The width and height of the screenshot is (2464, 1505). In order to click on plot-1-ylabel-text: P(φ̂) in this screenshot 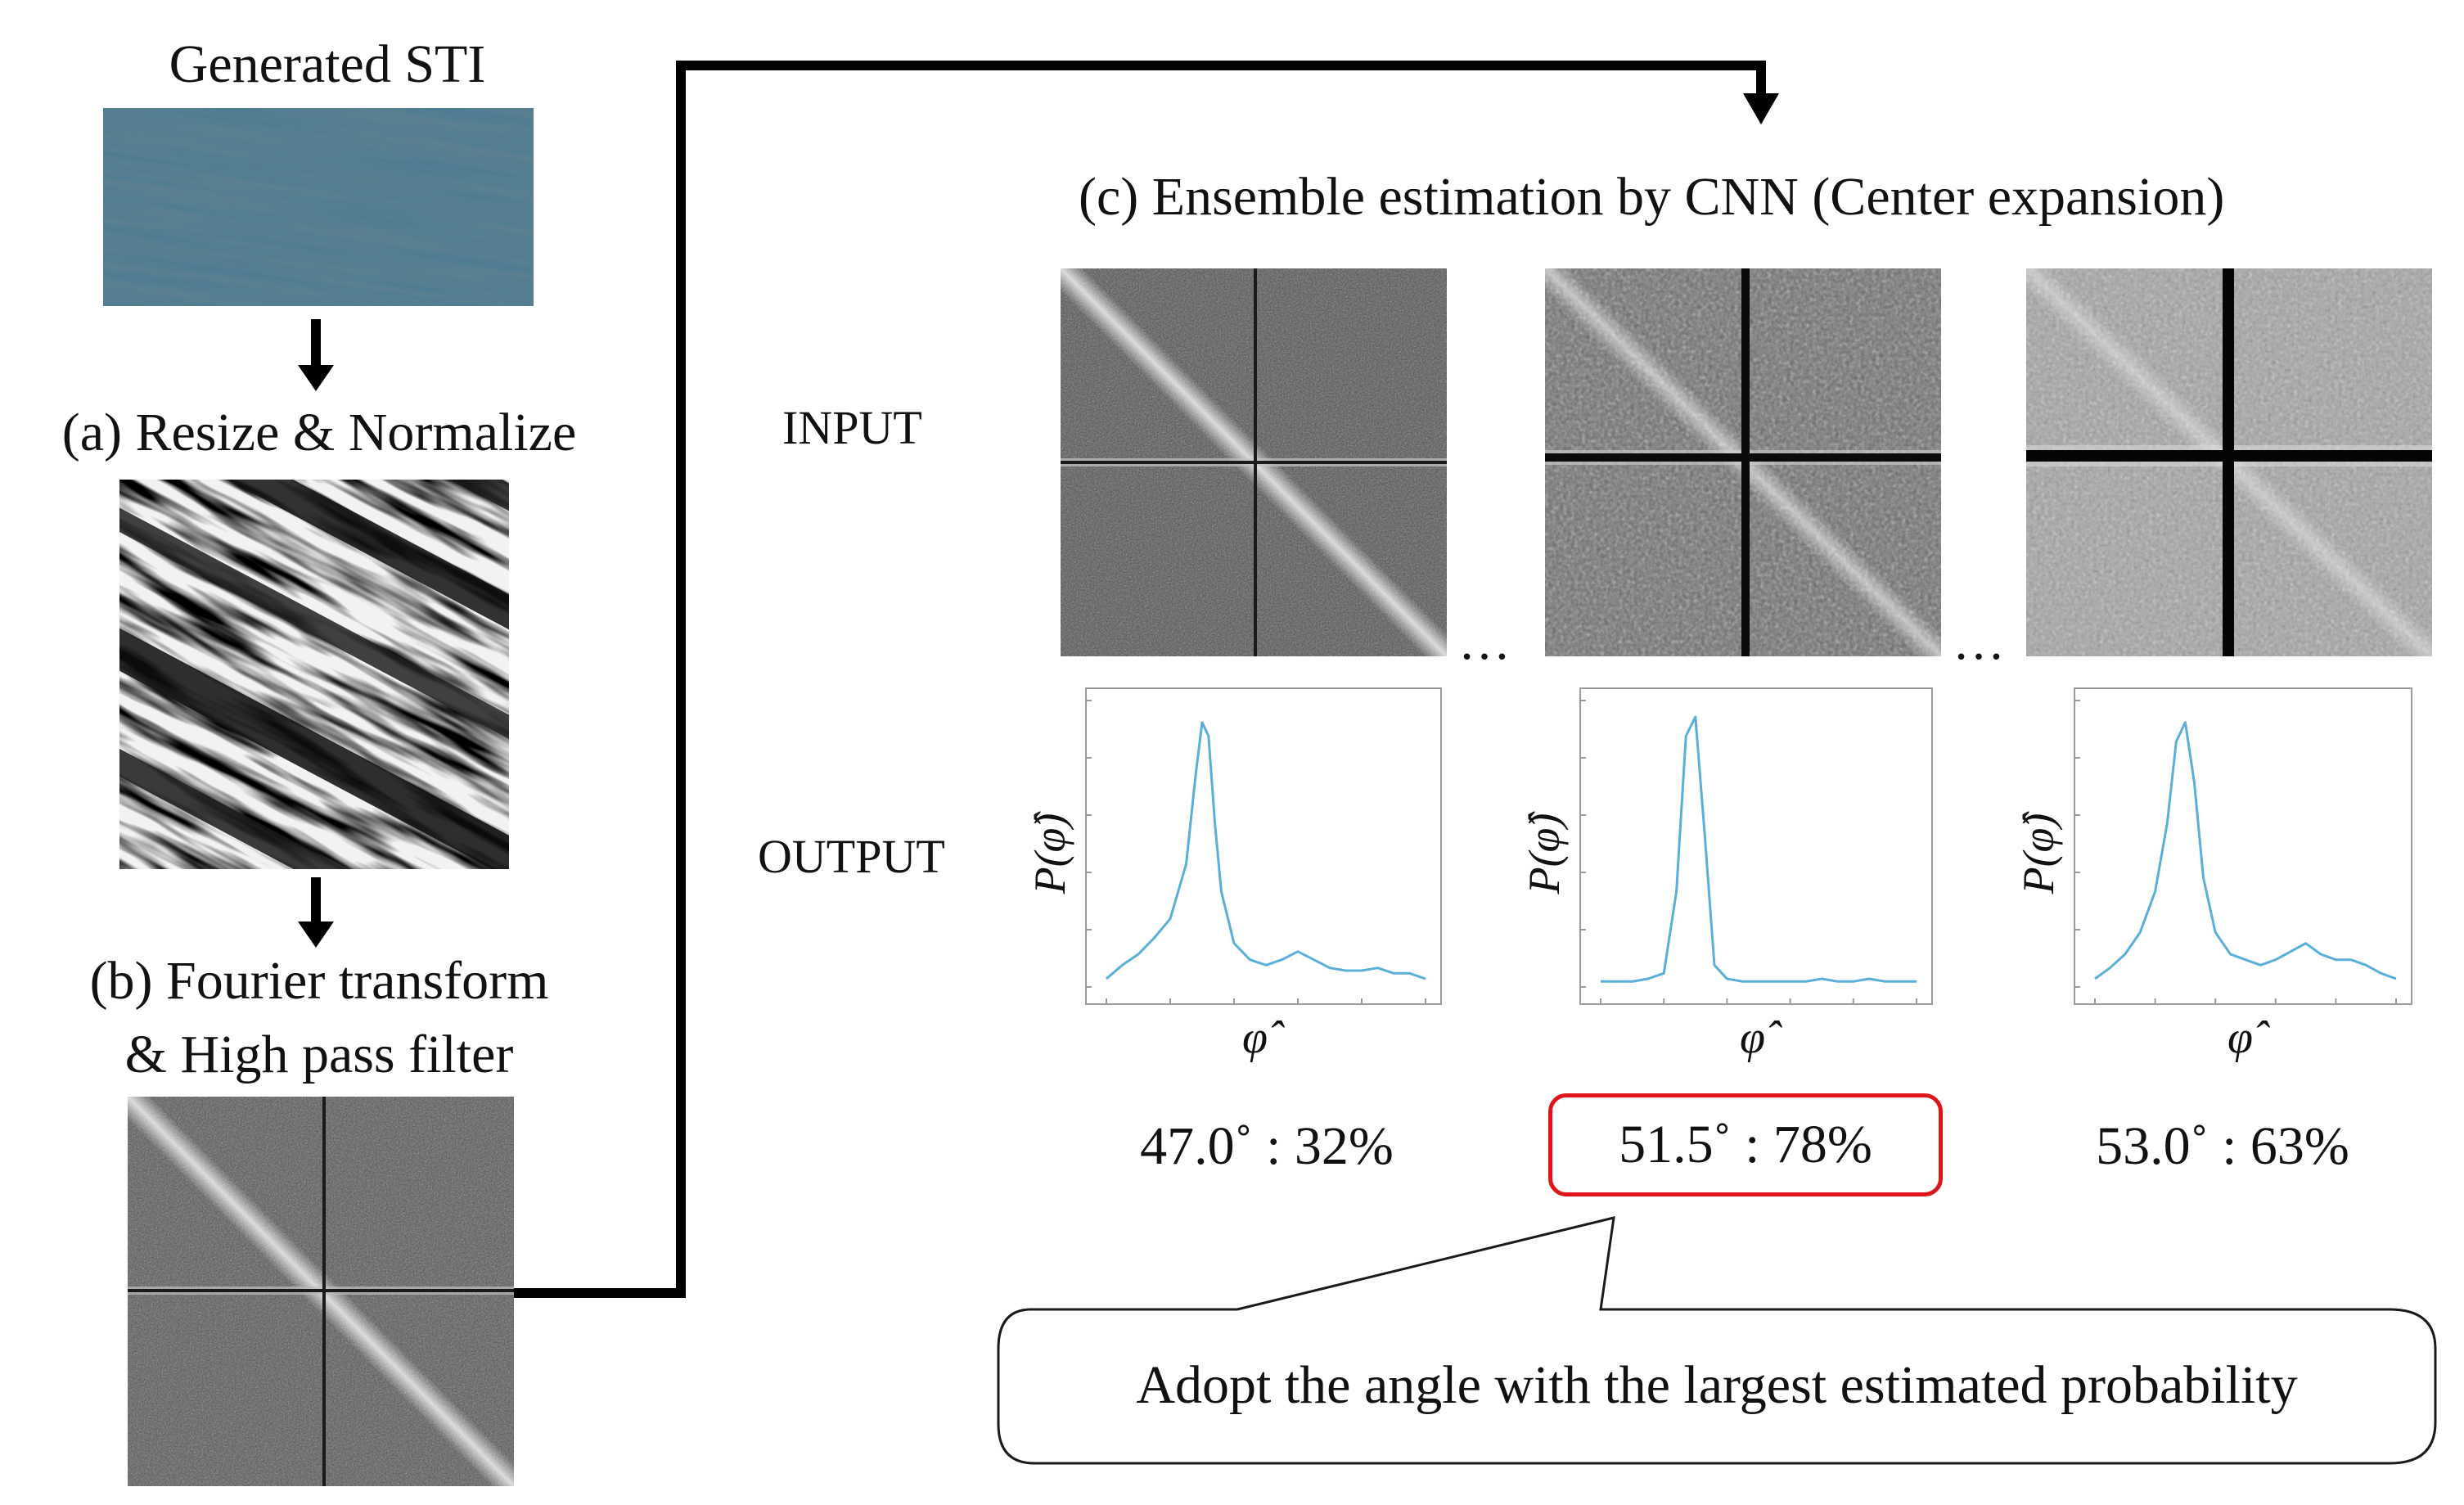, I will do `click(1049, 853)`.